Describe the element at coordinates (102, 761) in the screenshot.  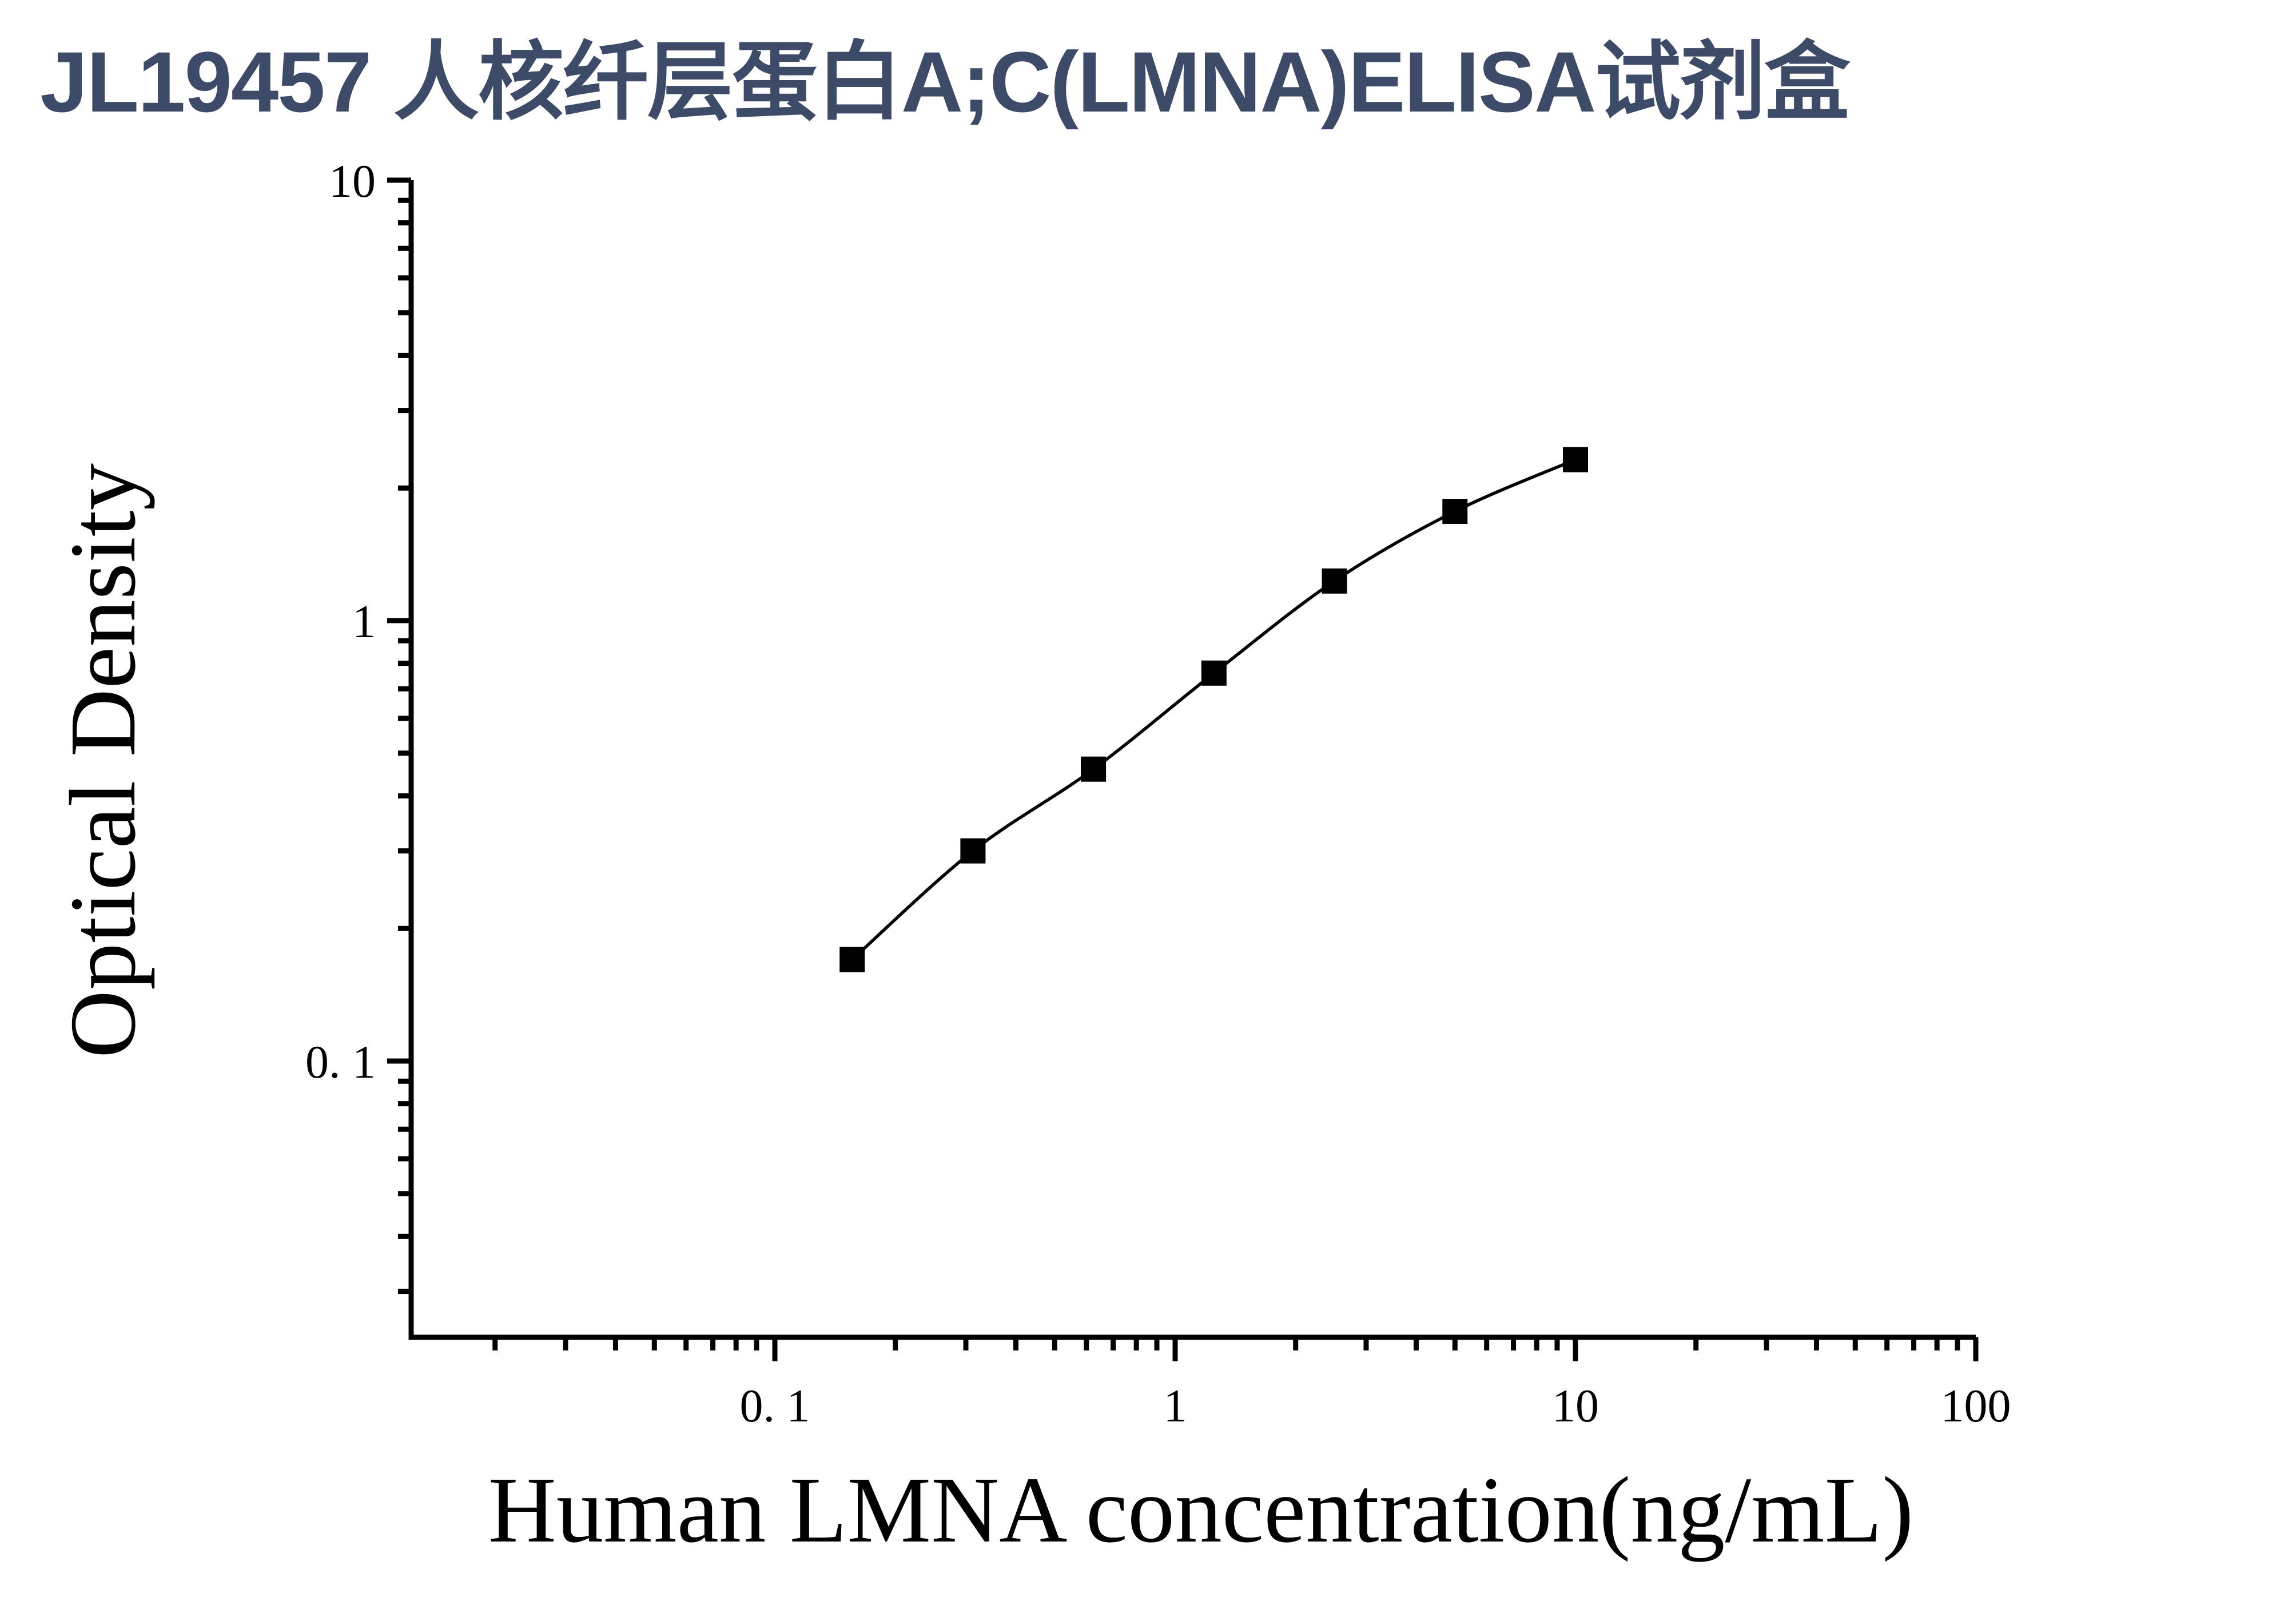
I see `y-axis-title: Optical Density` at that location.